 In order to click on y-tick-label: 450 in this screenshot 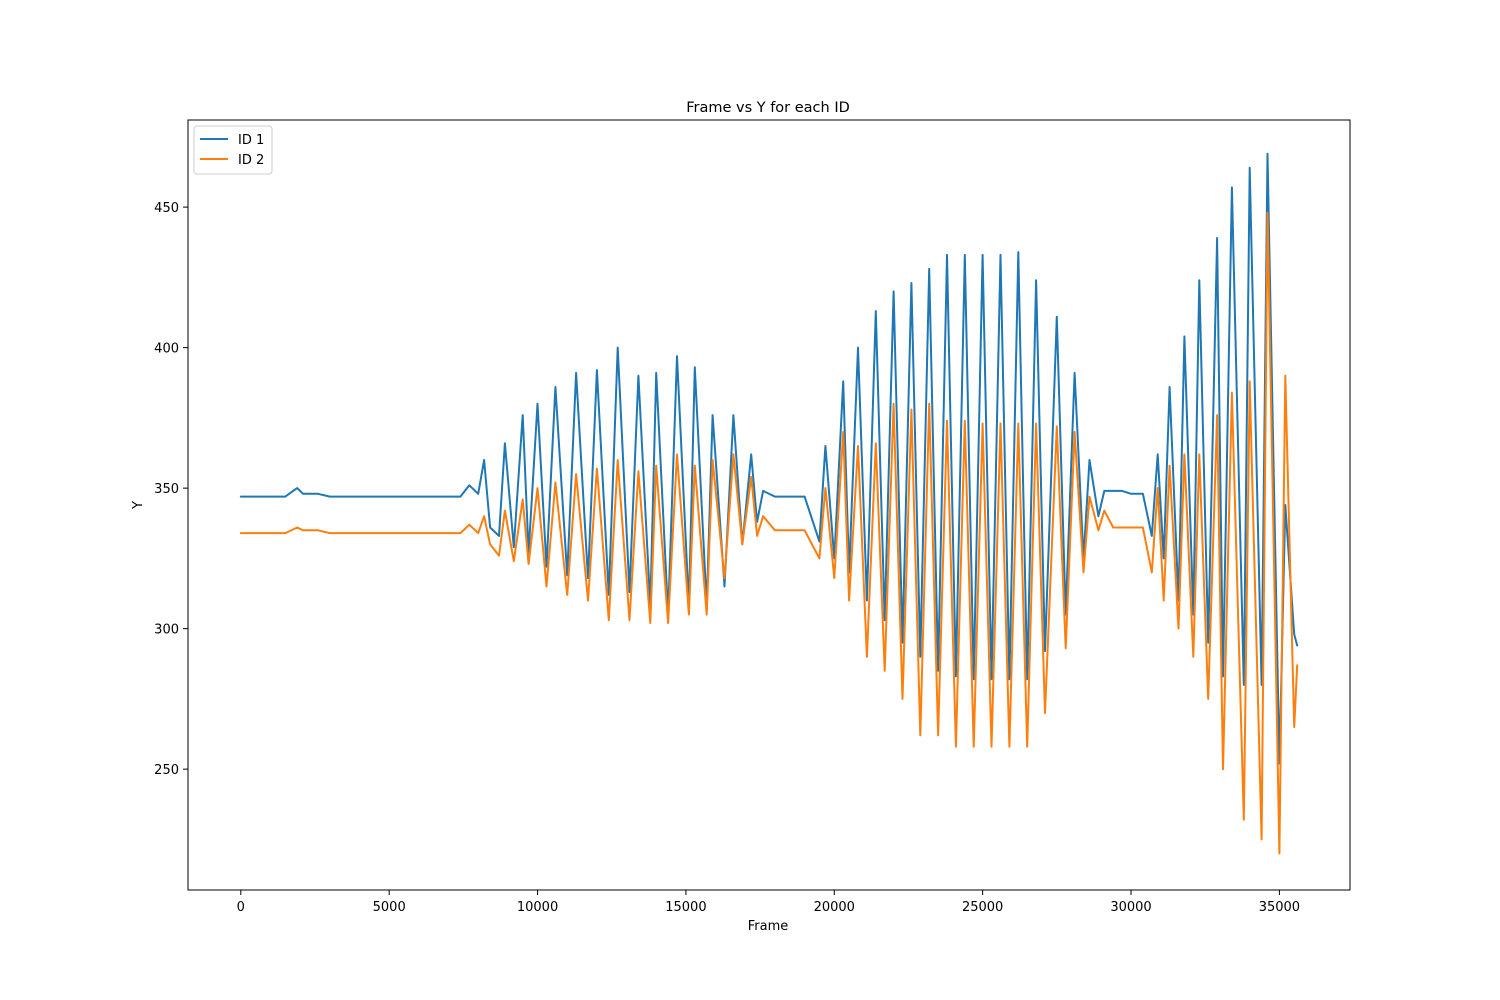, I will do `click(166, 208)`.